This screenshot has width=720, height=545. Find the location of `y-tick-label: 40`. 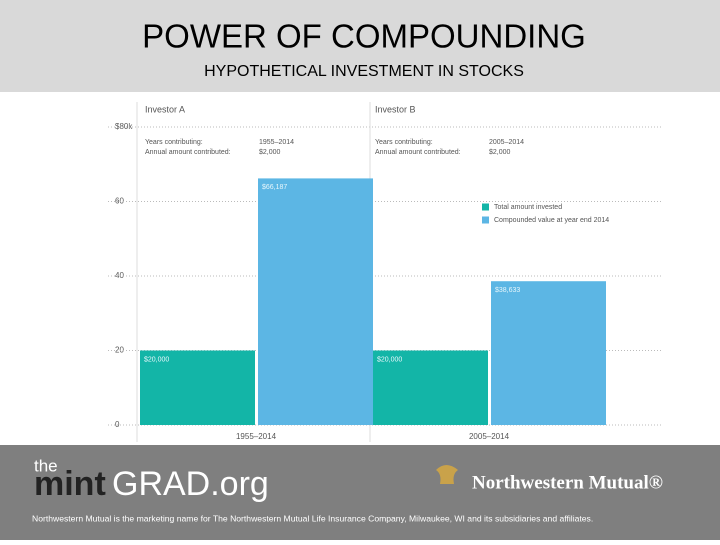

y-tick-label: 40 is located at coordinates (119, 275).